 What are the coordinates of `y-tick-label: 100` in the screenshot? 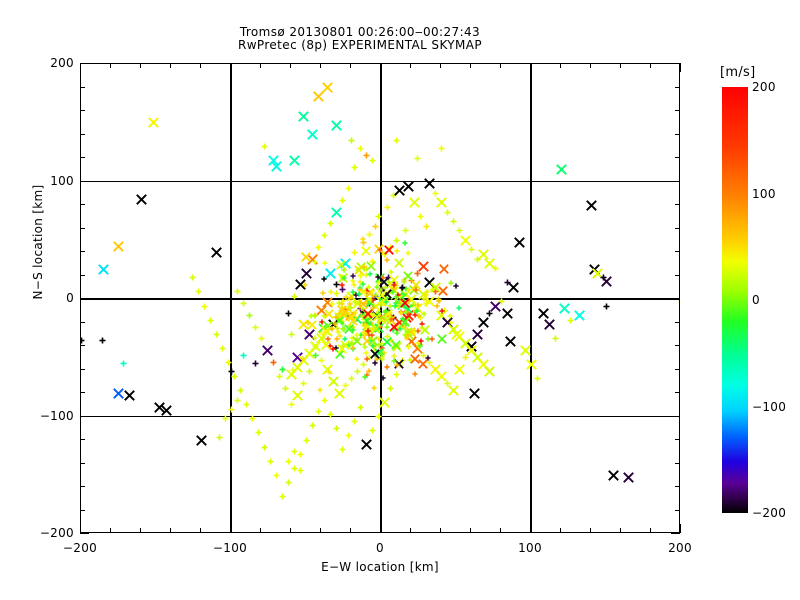 It's located at (62, 180).